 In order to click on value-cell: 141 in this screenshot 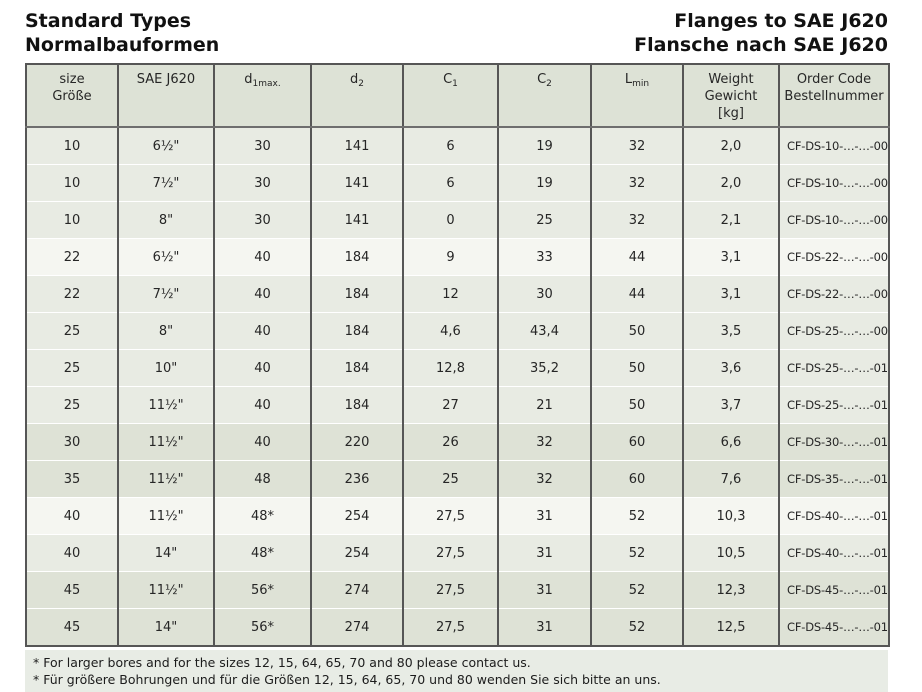, I will do `click(357, 146)`.